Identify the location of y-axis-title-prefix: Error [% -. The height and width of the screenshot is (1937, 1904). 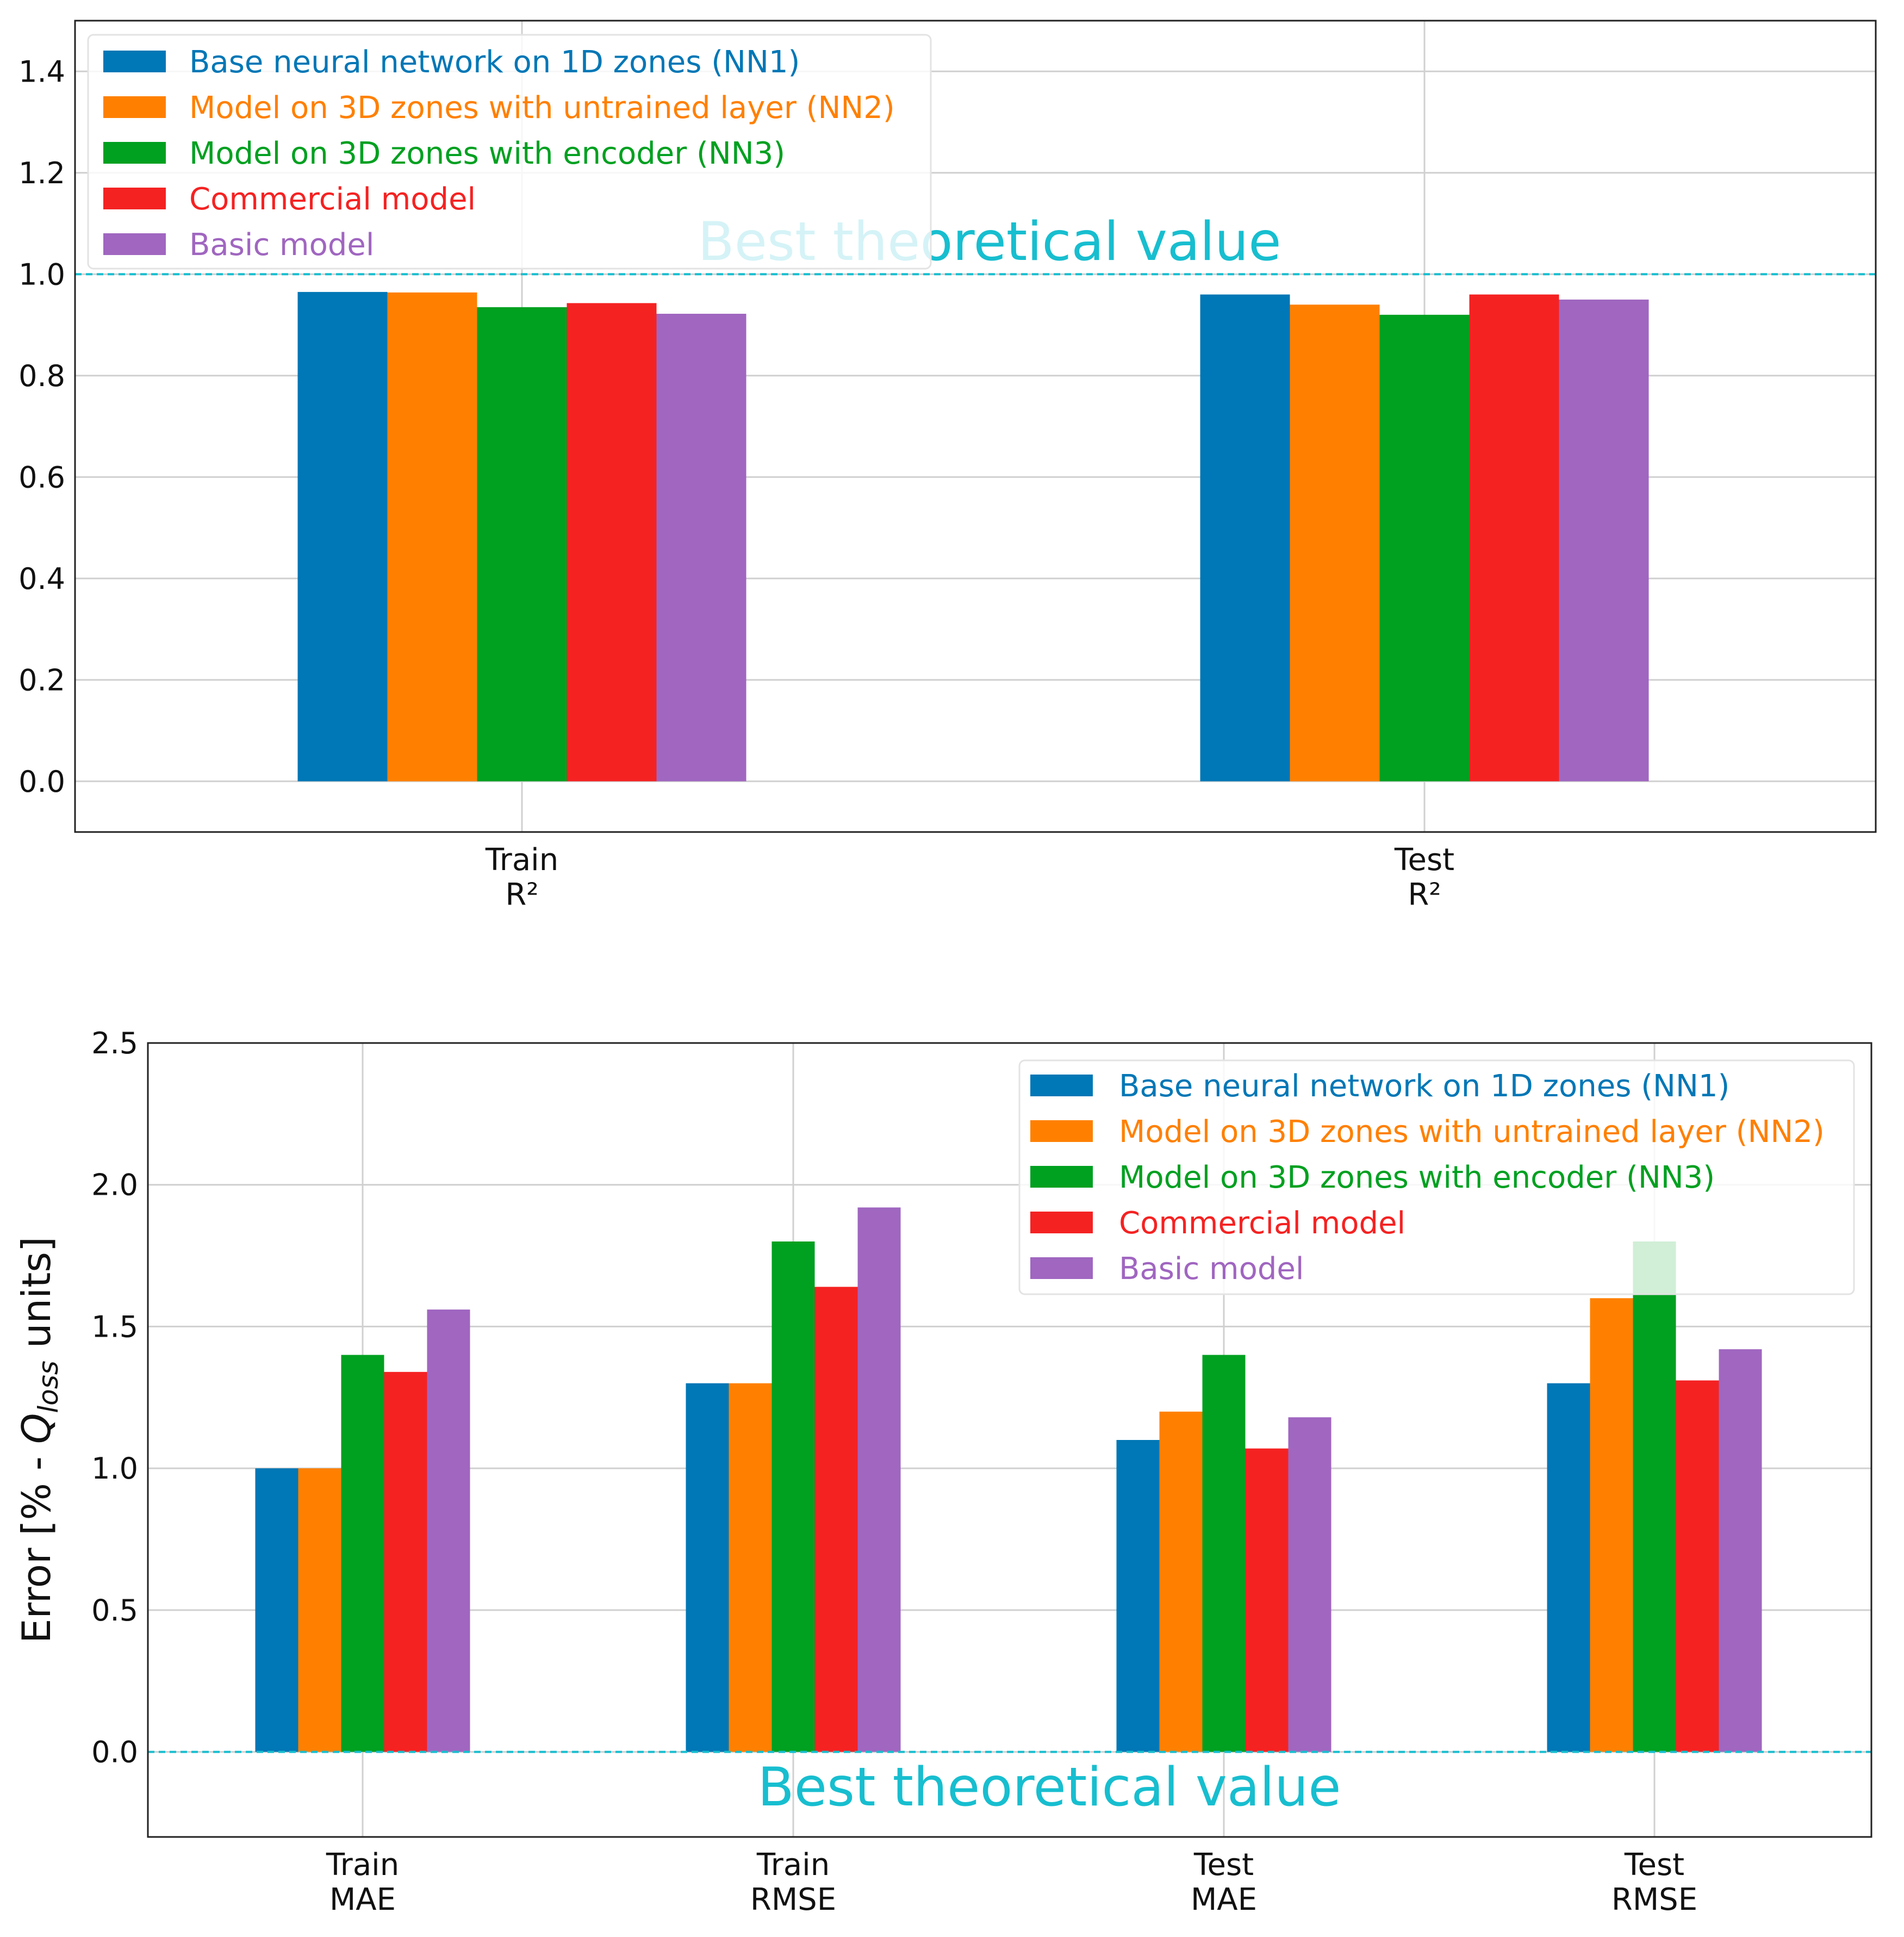
(36, 1543).